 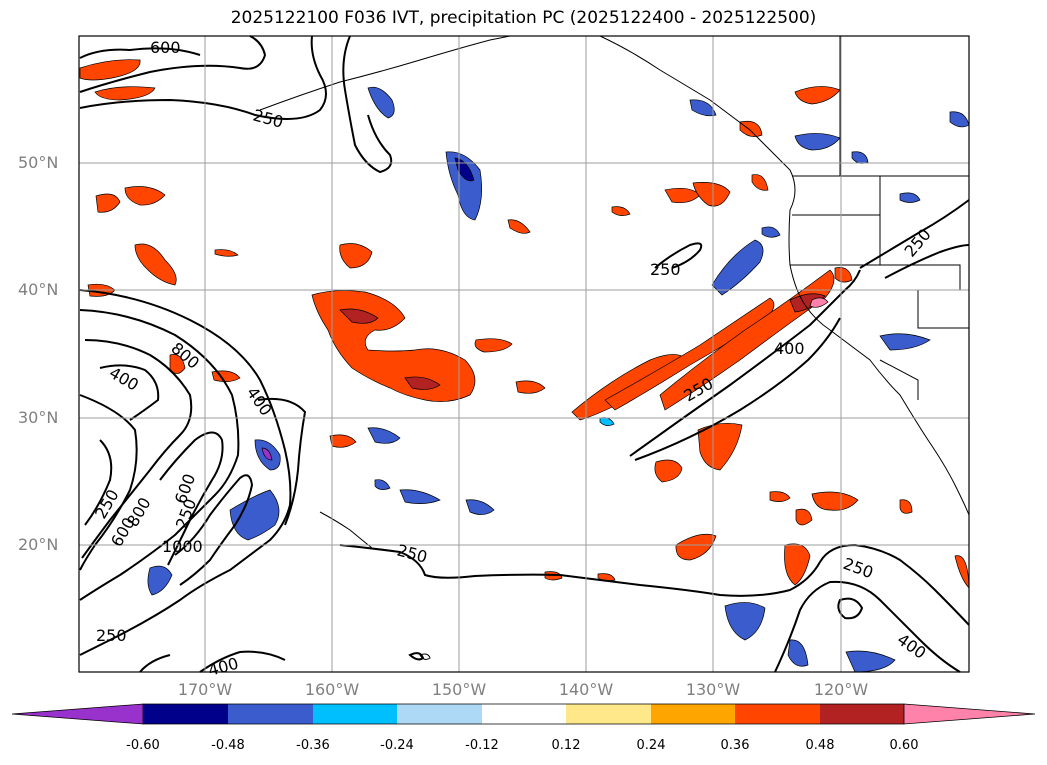 I want to click on colorbar, so click(x=523, y=714).